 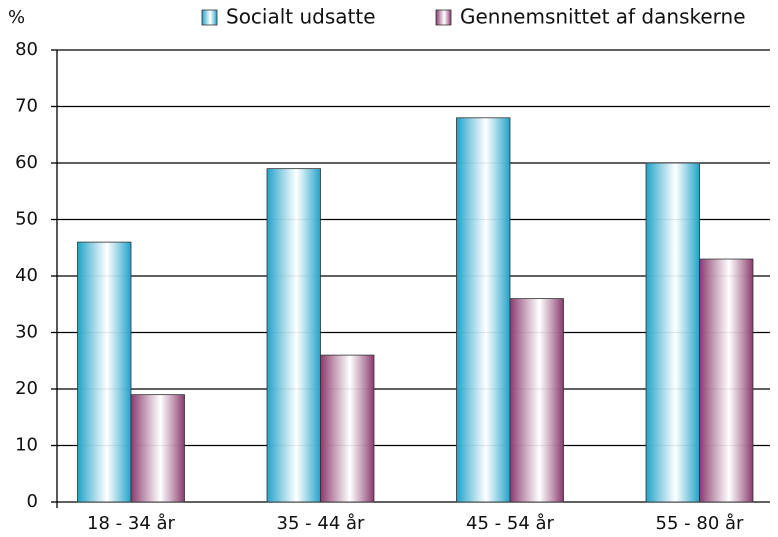 I want to click on y-axis-label: %, so click(x=16, y=17).